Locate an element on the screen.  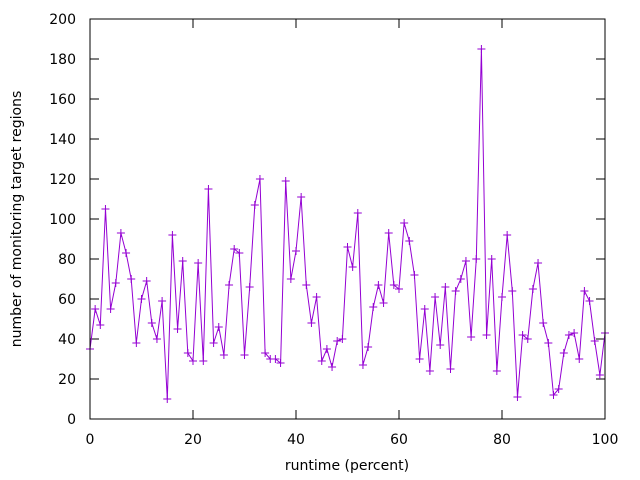
y-axis-label: number of monitoring target regions is located at coordinates (17, 219).